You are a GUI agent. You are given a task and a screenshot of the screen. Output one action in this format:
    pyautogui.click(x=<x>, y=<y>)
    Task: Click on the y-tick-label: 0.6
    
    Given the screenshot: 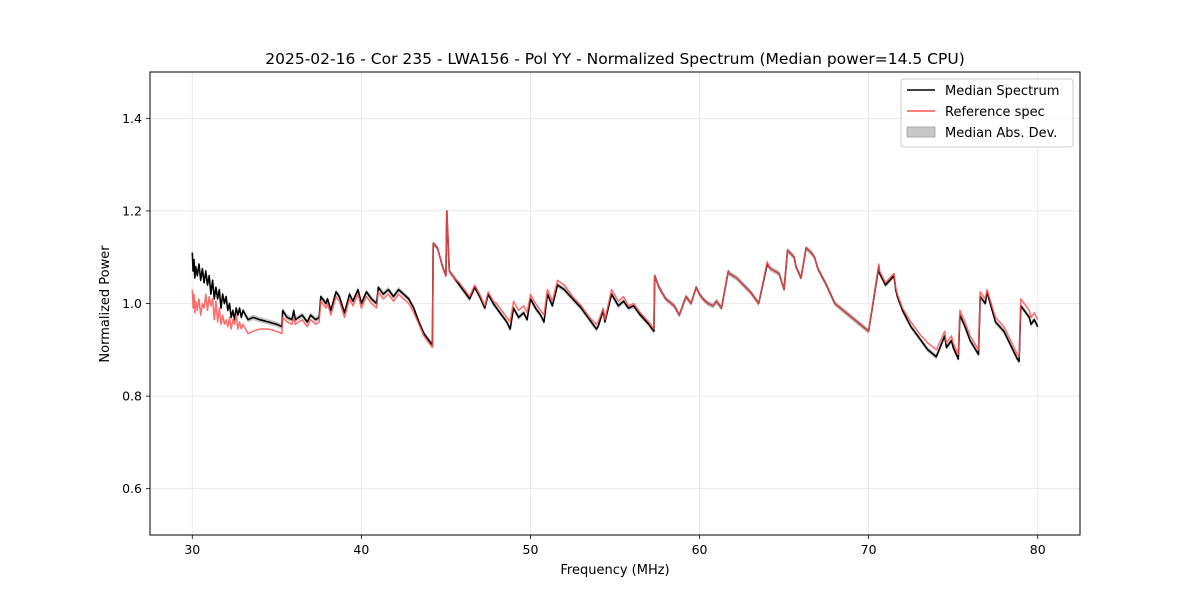 What is the action you would take?
    pyautogui.click(x=132, y=488)
    